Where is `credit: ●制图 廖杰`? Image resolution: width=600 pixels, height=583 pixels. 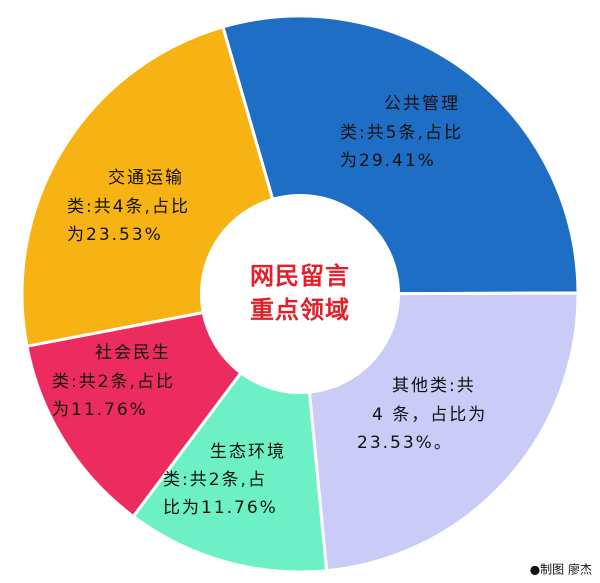 credit: ●制图 廖杰 is located at coordinates (561, 569).